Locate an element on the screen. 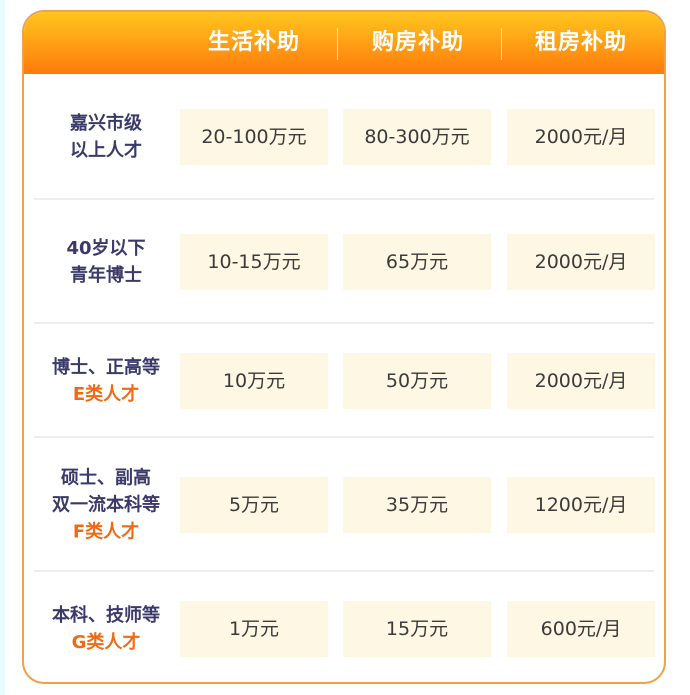  value-cell: 1200元/月 is located at coordinates (581, 505).